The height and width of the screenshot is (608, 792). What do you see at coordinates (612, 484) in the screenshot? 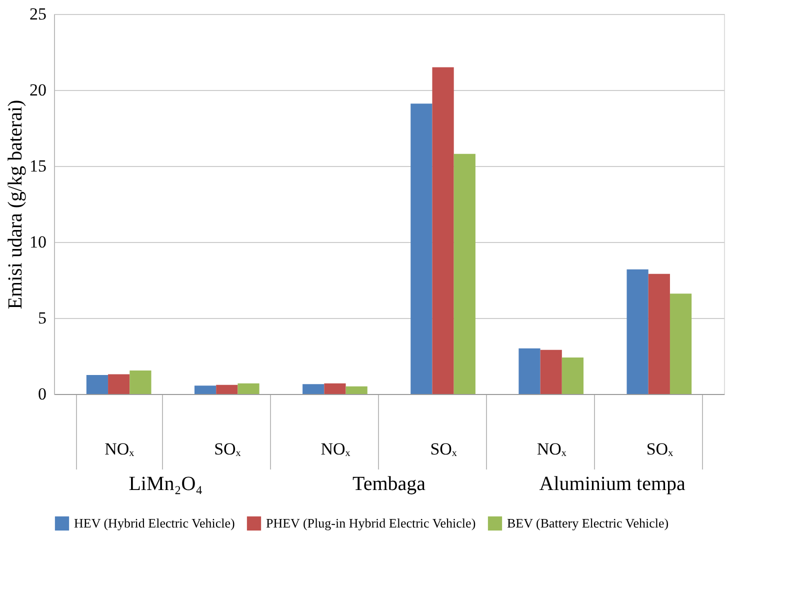
I see `text: Aluminium tempa` at bounding box center [612, 484].